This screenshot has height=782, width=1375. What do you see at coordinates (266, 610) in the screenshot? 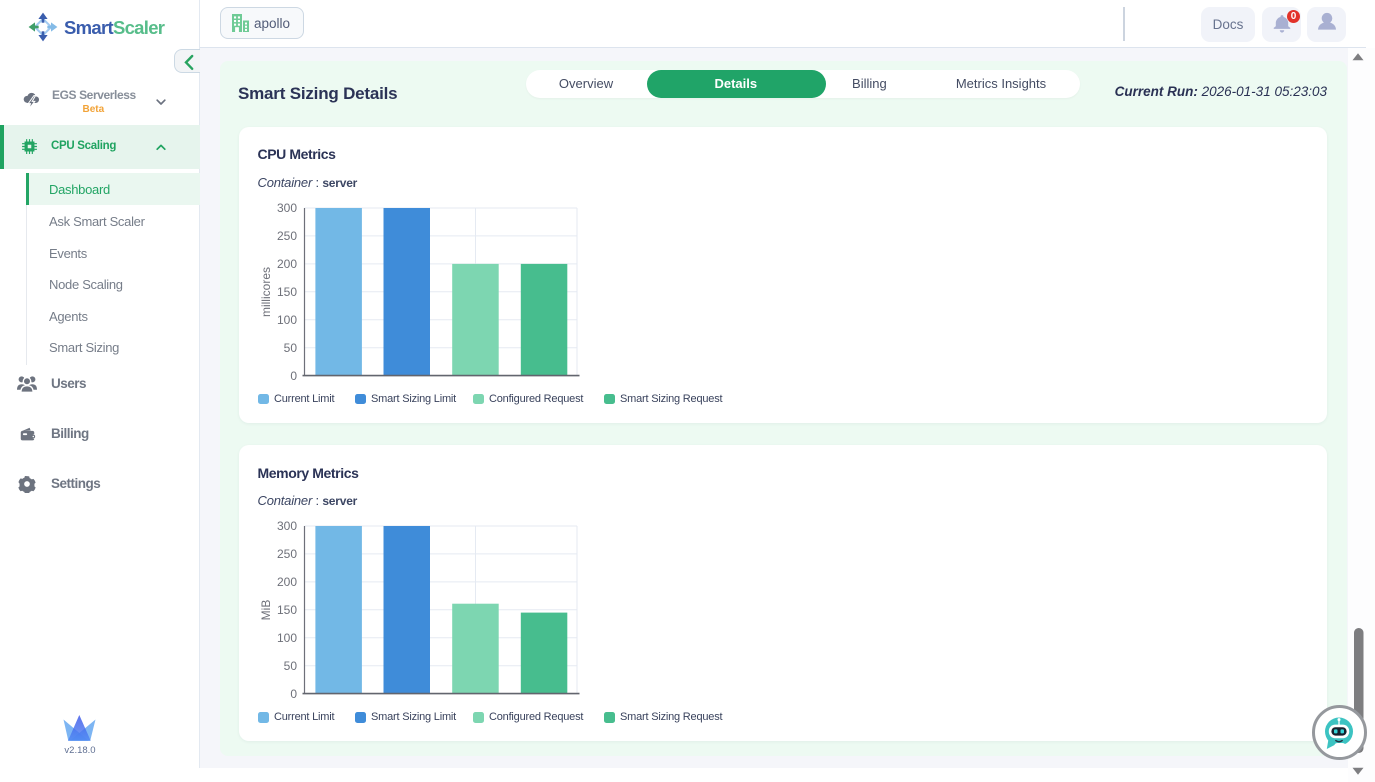
I see `svg-text: MiB` at bounding box center [266, 610].